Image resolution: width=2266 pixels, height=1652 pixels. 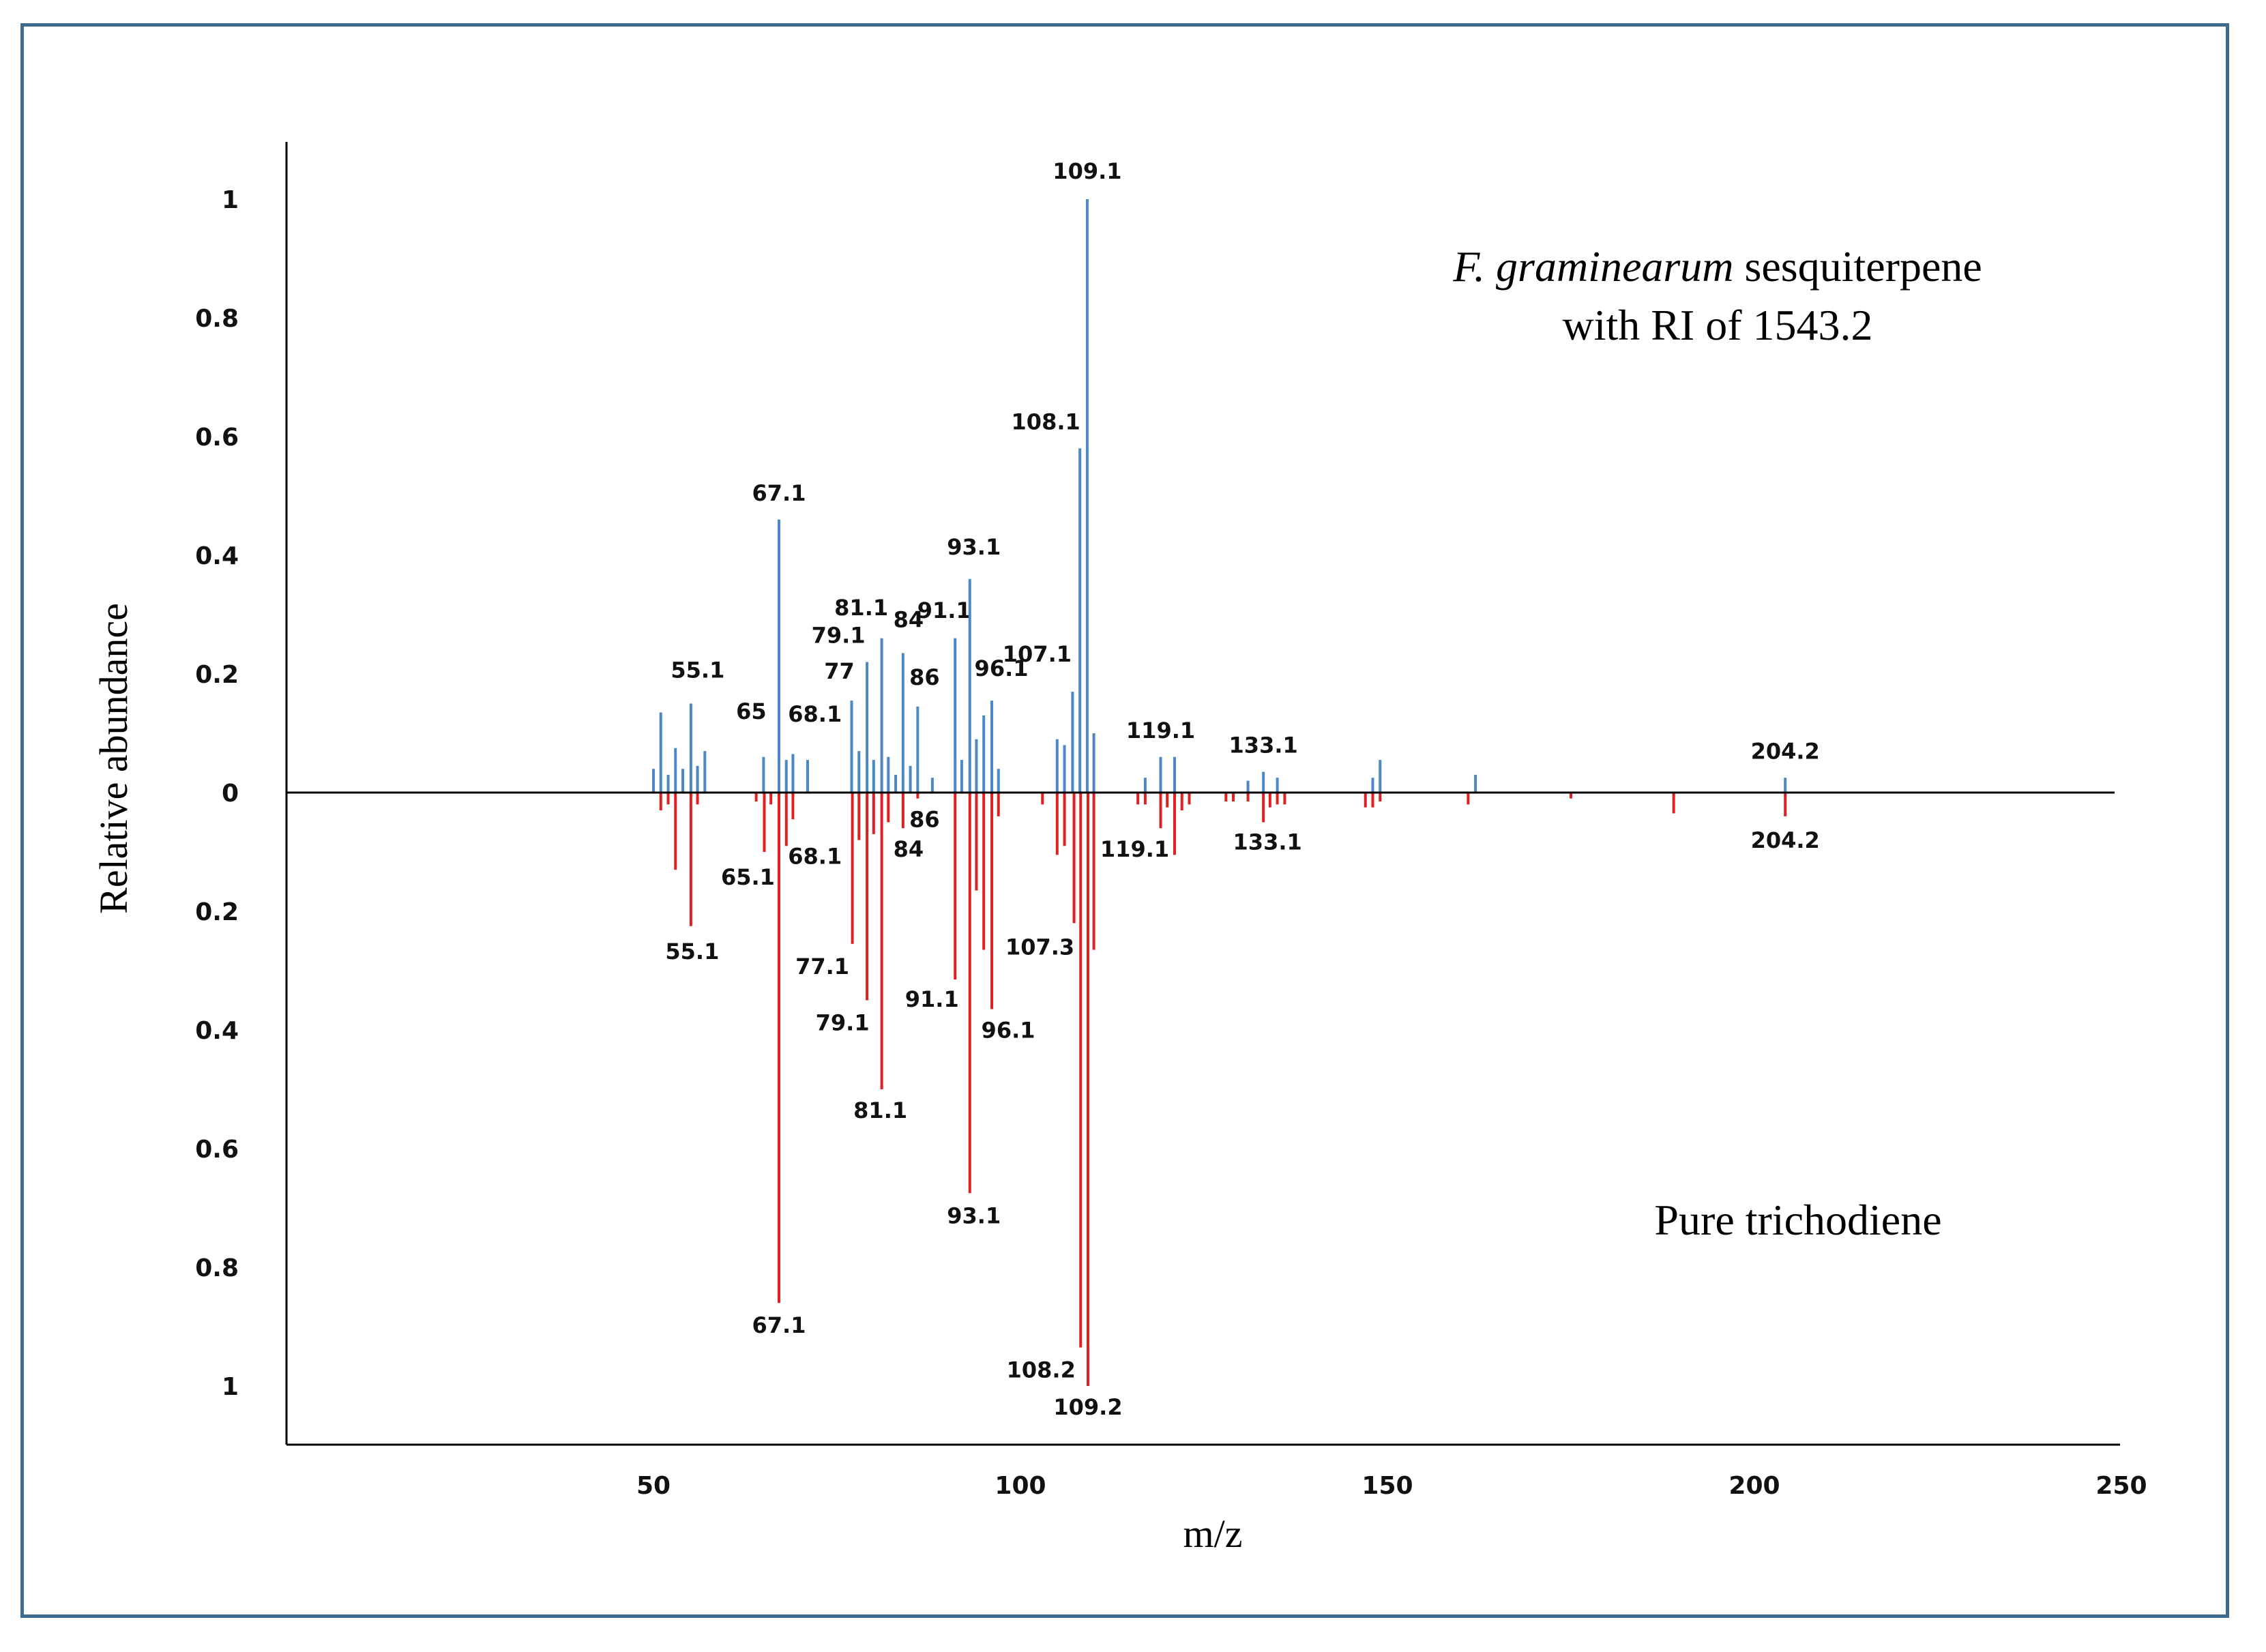 What do you see at coordinates (880, 1110) in the screenshot?
I see `reference-peak-label: 81.1` at bounding box center [880, 1110].